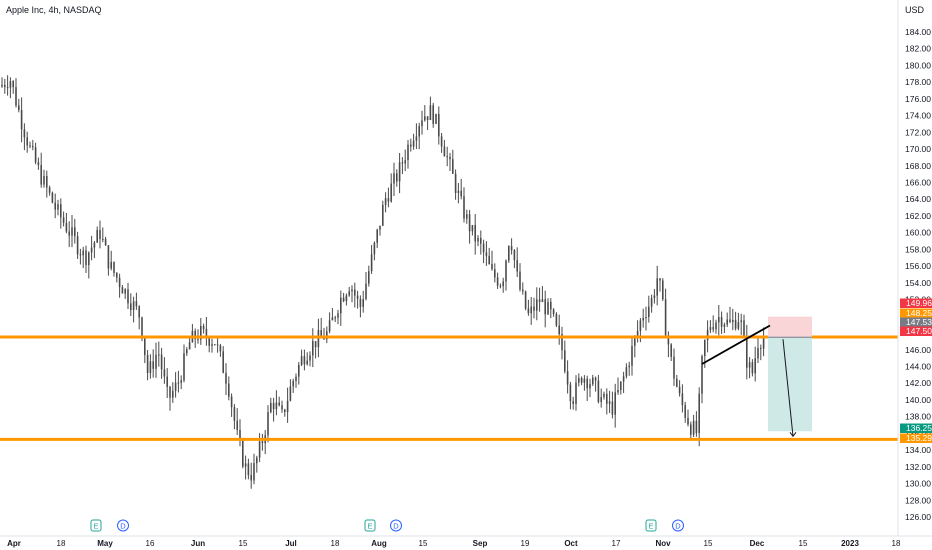  Describe the element at coordinates (850, 543) in the screenshot. I see `time-tick-label: 2023` at that location.